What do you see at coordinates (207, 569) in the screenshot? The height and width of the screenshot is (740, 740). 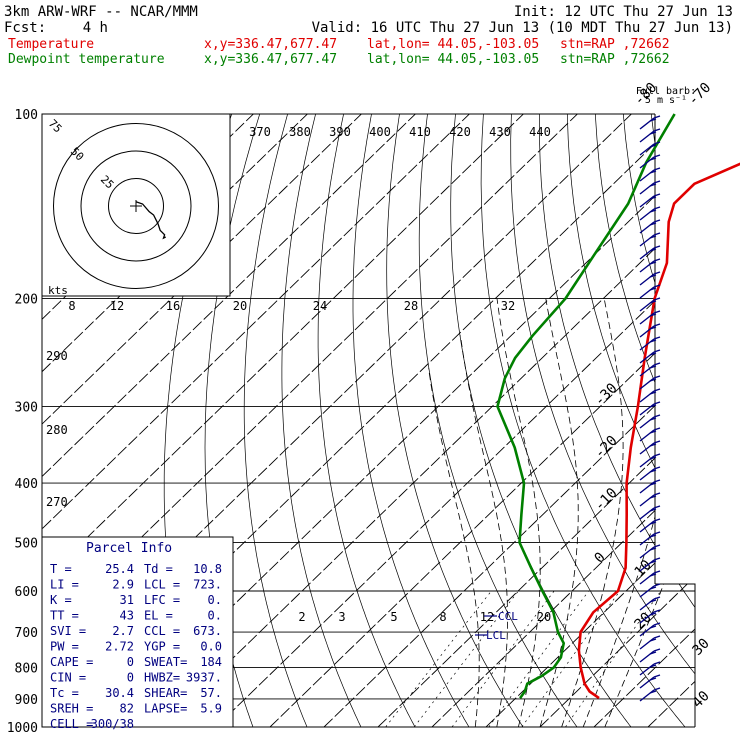 I see `parcel-value: 10.8` at bounding box center [207, 569].